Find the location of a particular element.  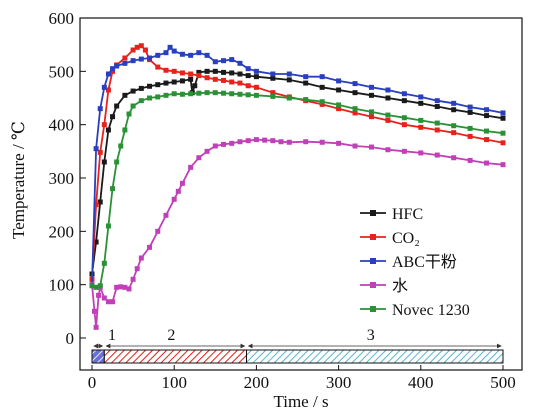

y-axis-title: Temperature / ℃ is located at coordinates (18, 180).